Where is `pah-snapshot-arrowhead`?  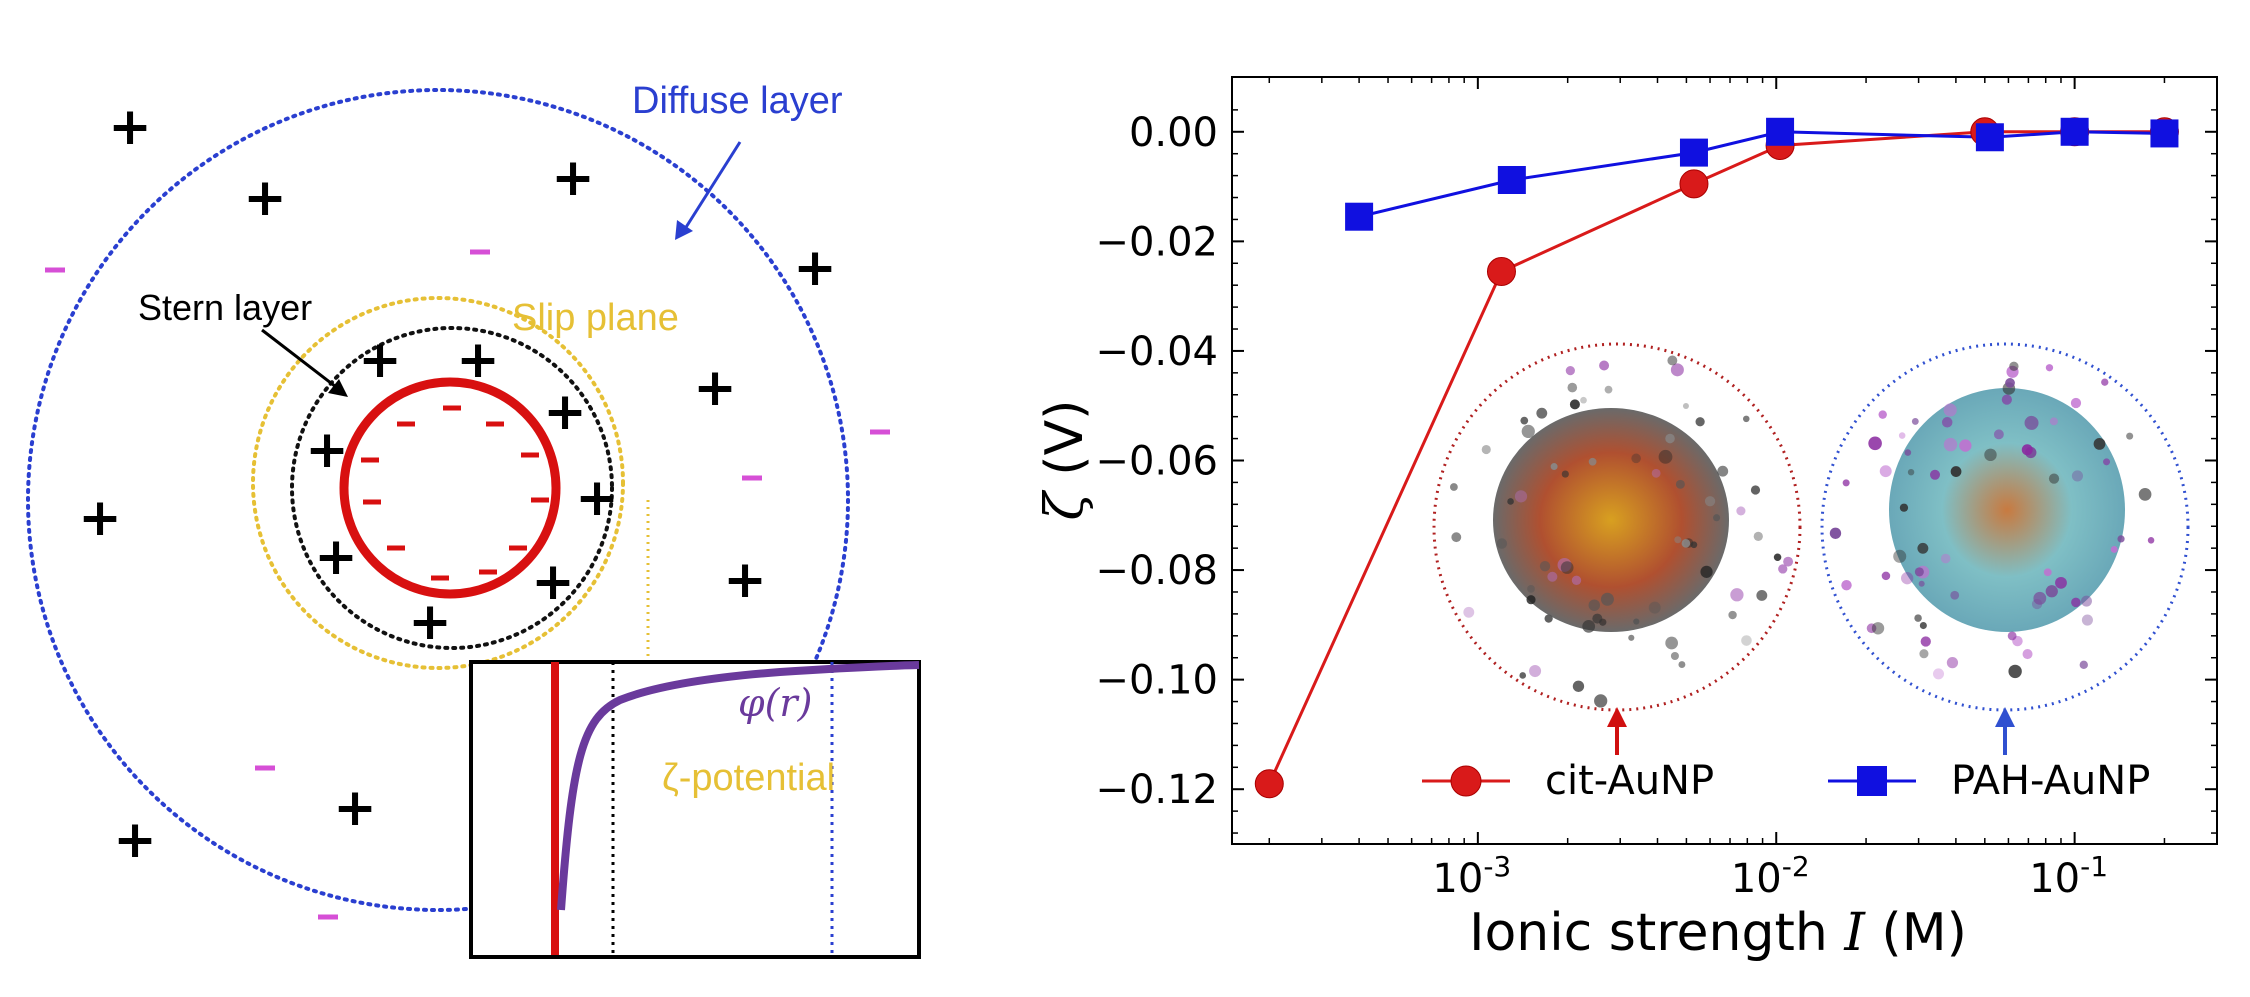 pah-snapshot-arrowhead is located at coordinates (2005, 717).